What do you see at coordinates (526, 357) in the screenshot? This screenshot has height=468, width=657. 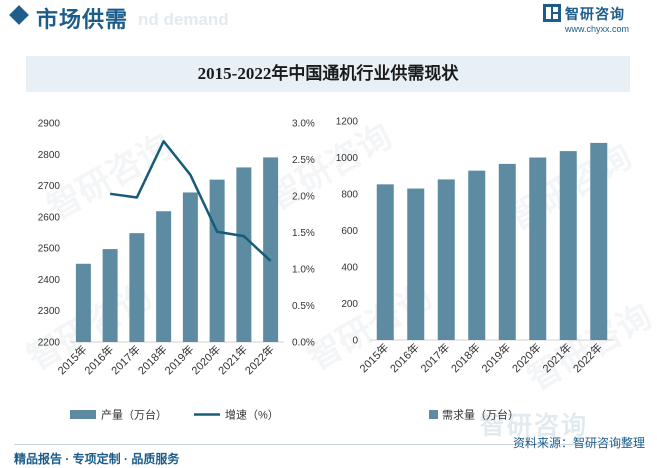 I see `chart2-category-label: 2020年` at bounding box center [526, 357].